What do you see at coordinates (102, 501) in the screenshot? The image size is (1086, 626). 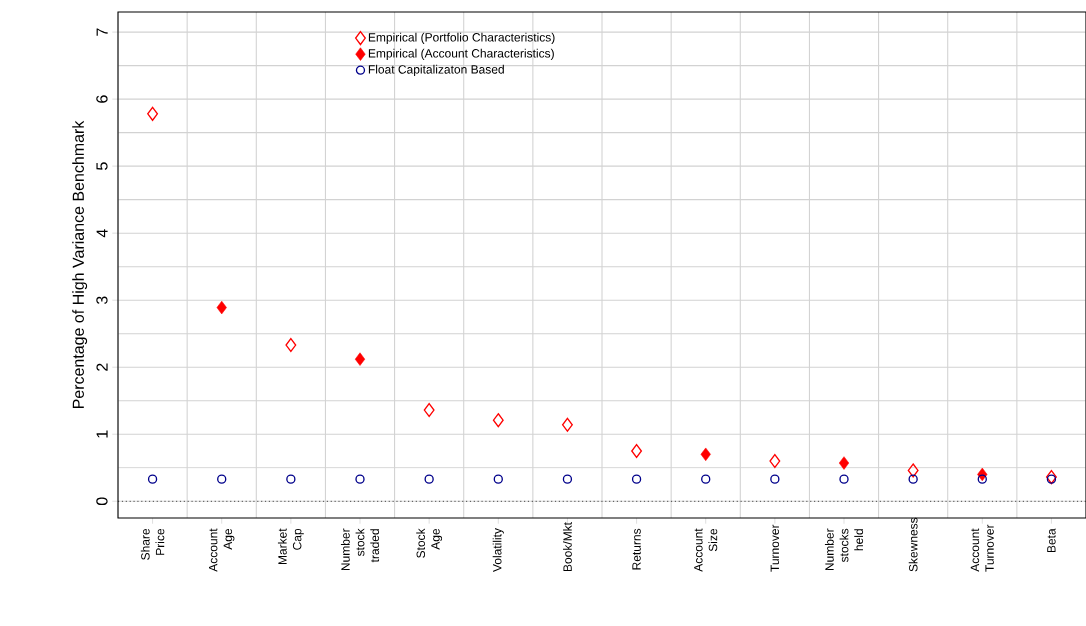 I see `y-tick-label: 0` at bounding box center [102, 501].